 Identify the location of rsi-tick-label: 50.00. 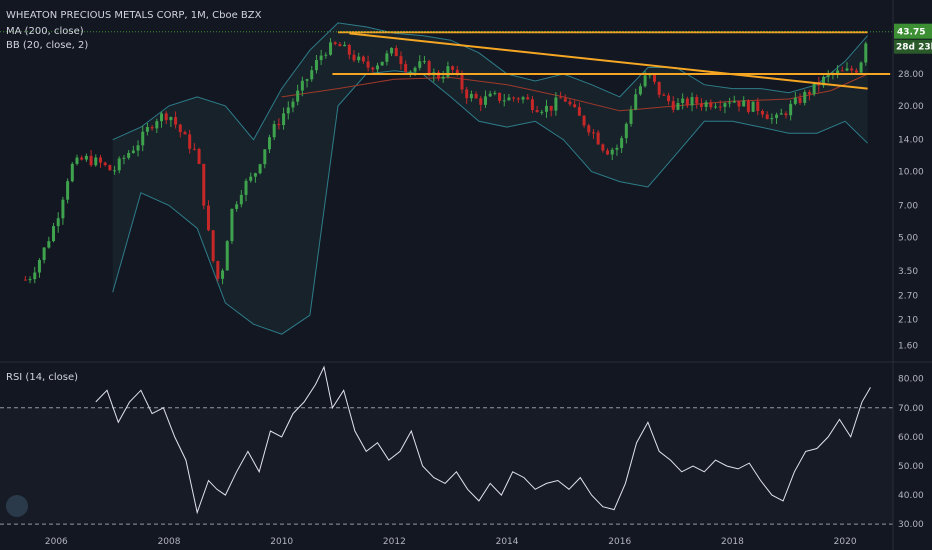
(911, 467).